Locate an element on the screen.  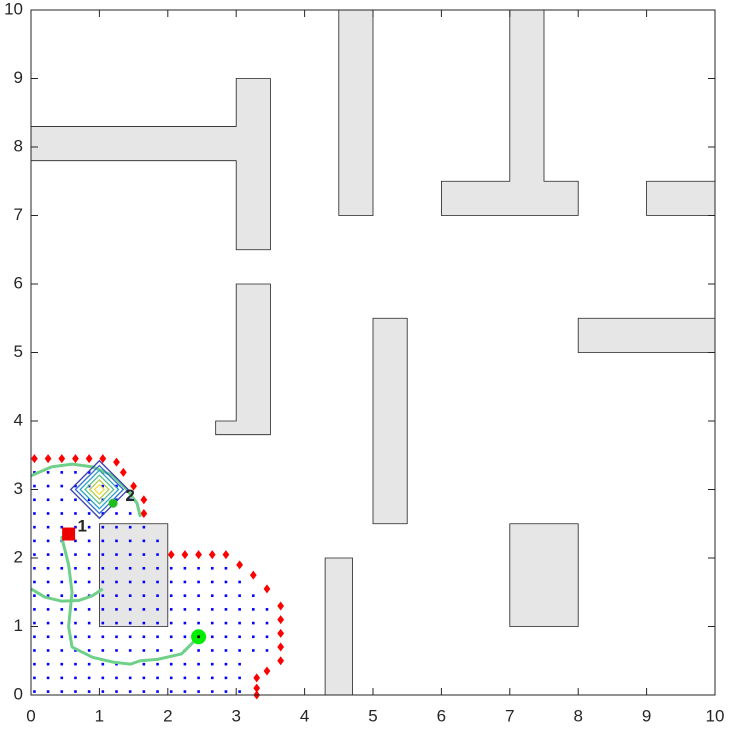
x-tick-label: 10 is located at coordinates (715, 715).